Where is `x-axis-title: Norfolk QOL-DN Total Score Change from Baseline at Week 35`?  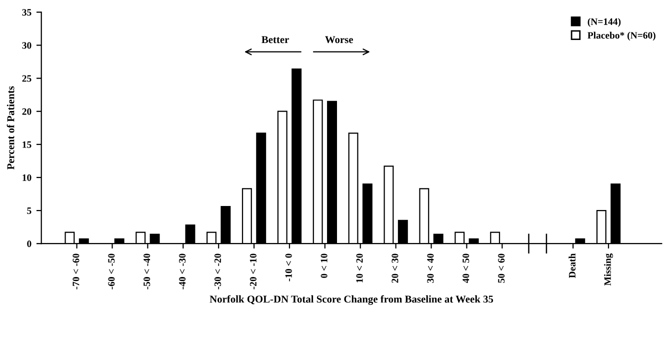
x-axis-title: Norfolk QOL-DN Total Score Change from Baseline at Week 35 is located at coordinates (352, 300).